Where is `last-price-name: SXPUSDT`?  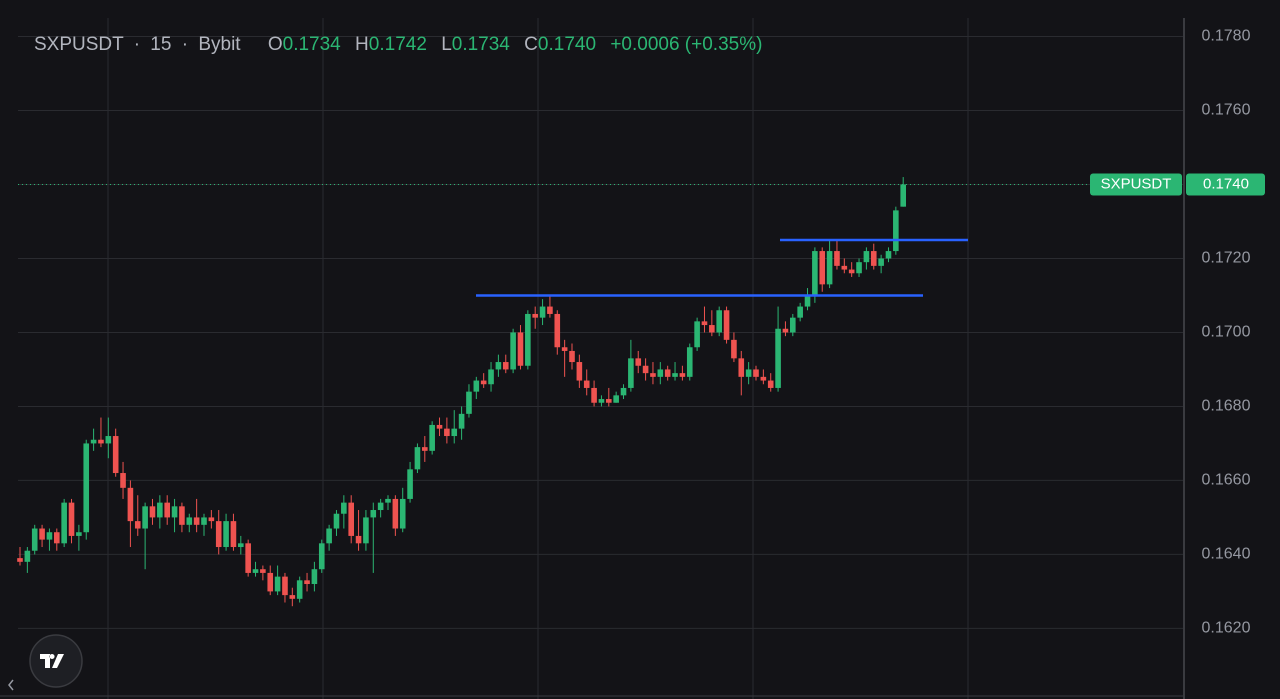 last-price-name: SXPUSDT is located at coordinates (1136, 183).